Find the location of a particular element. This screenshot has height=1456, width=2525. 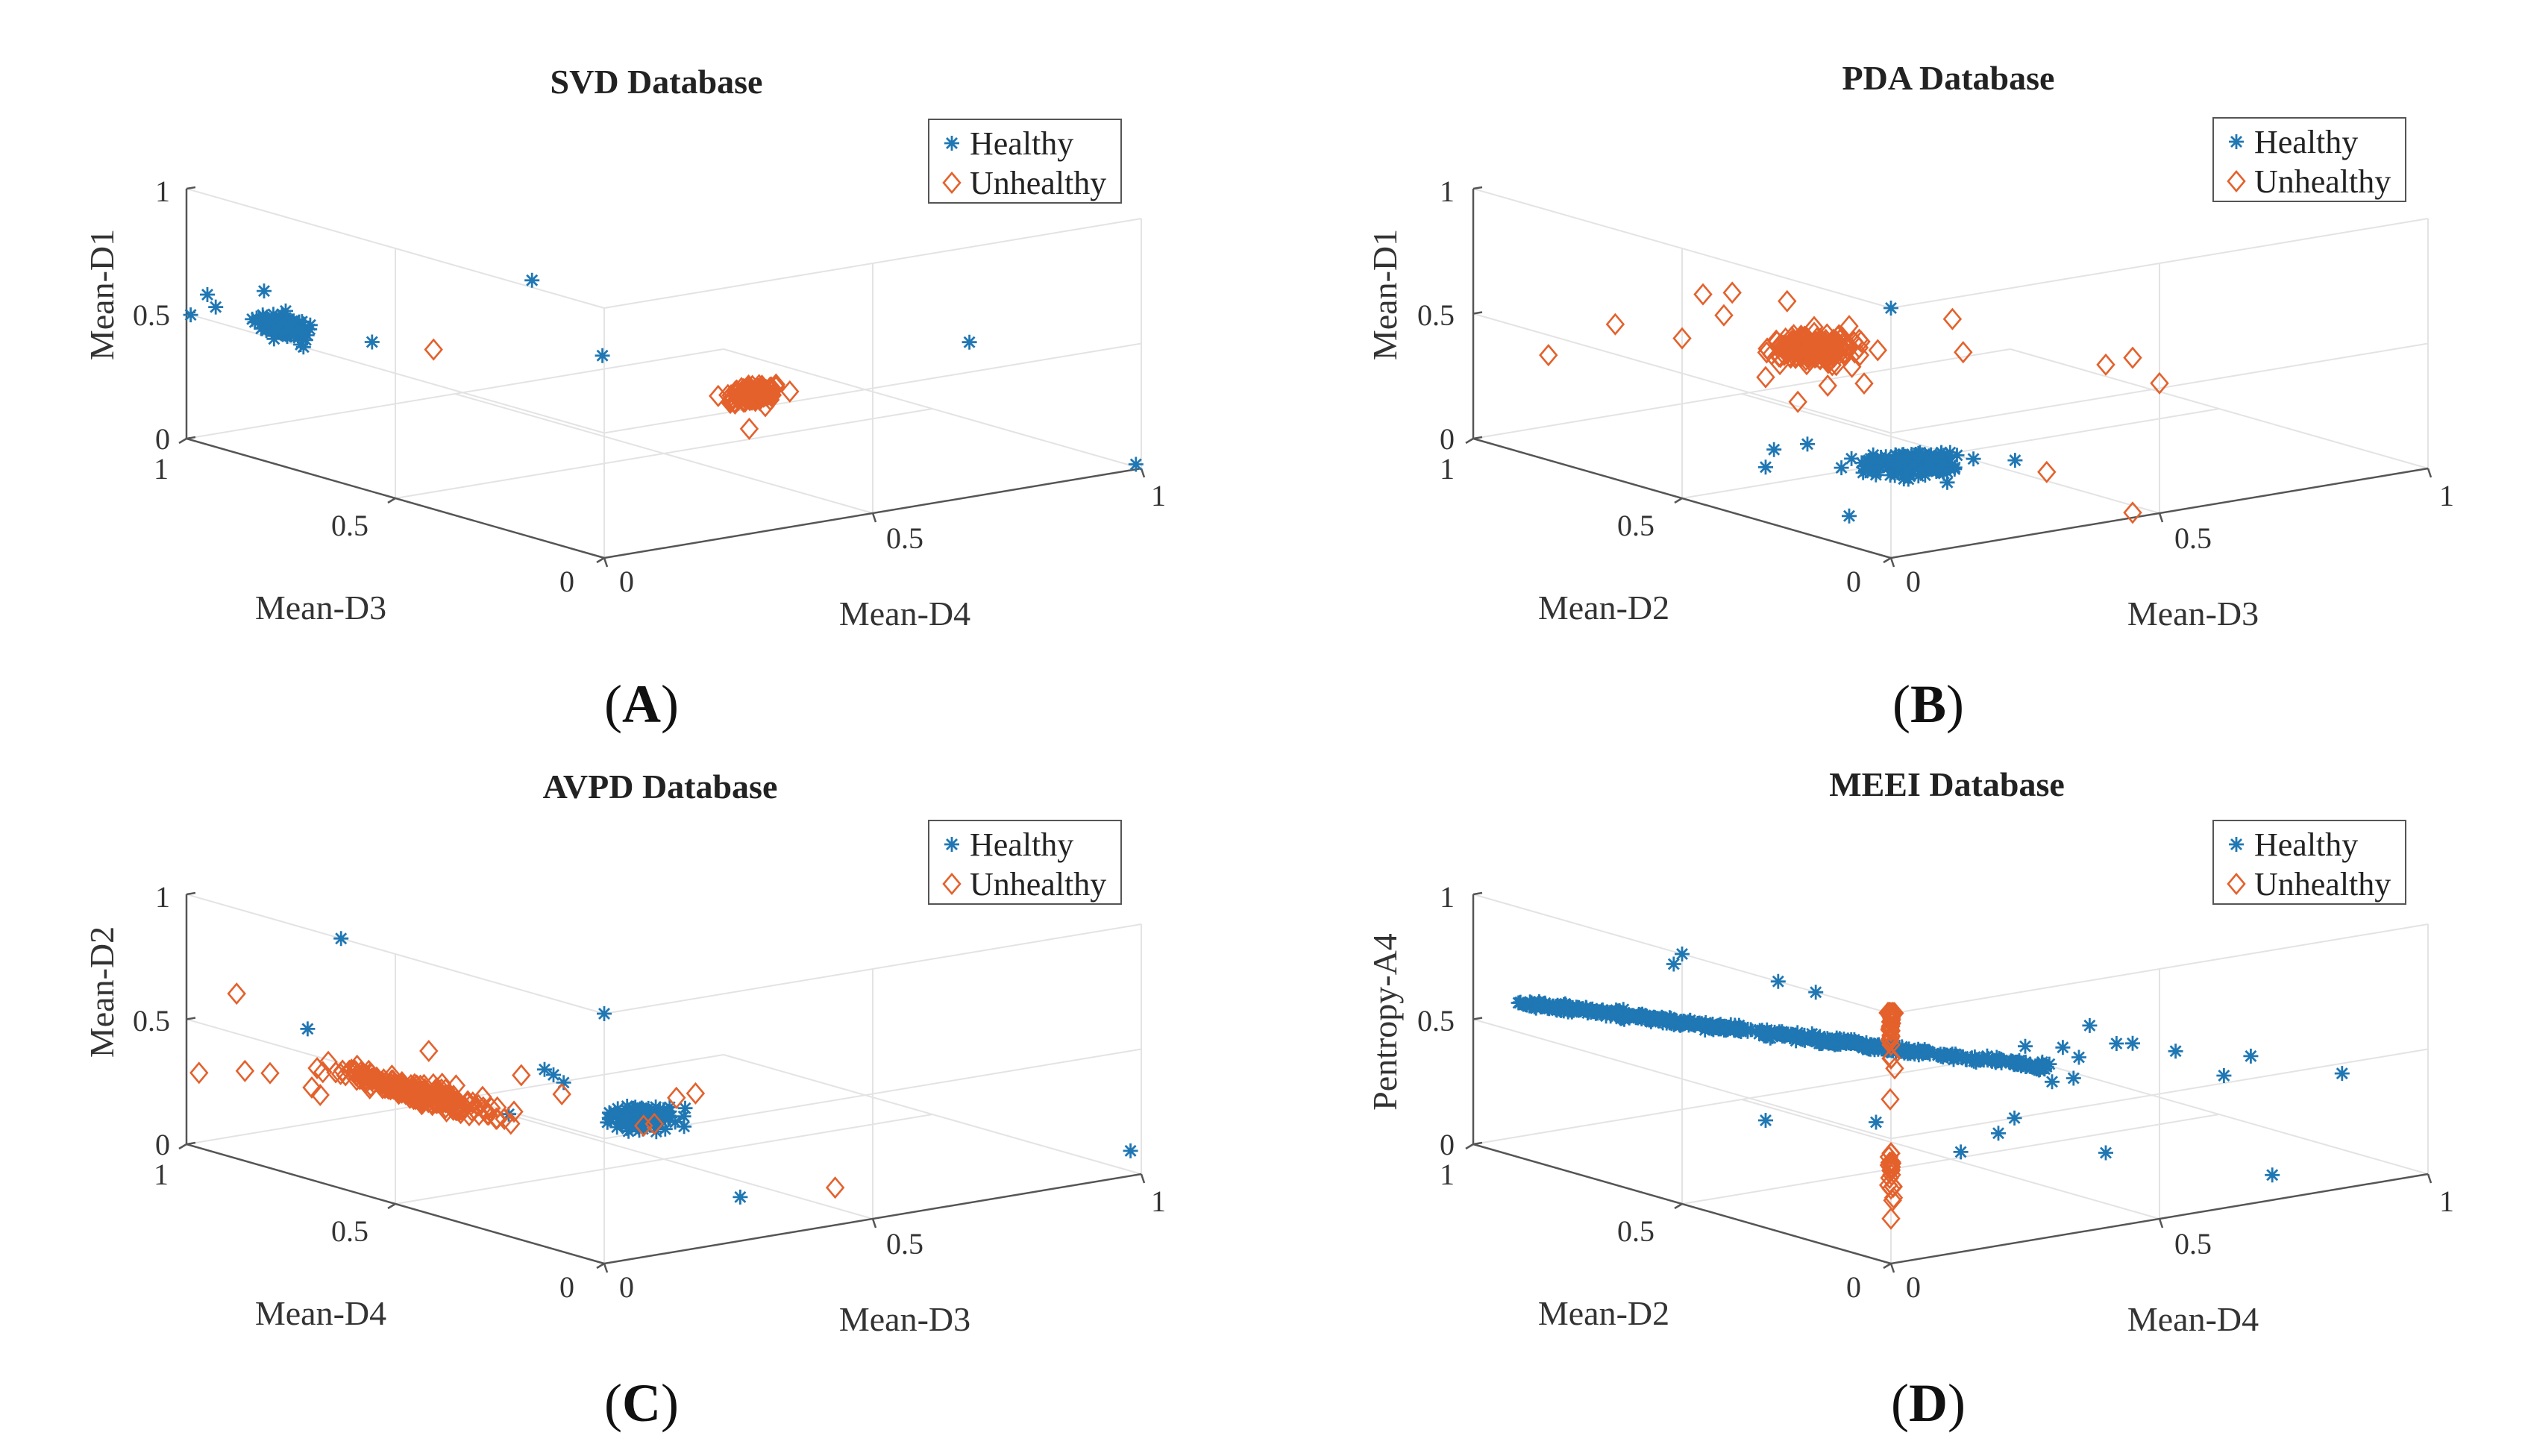

legend: Healthy Unhealthy is located at coordinates (1025, 161).